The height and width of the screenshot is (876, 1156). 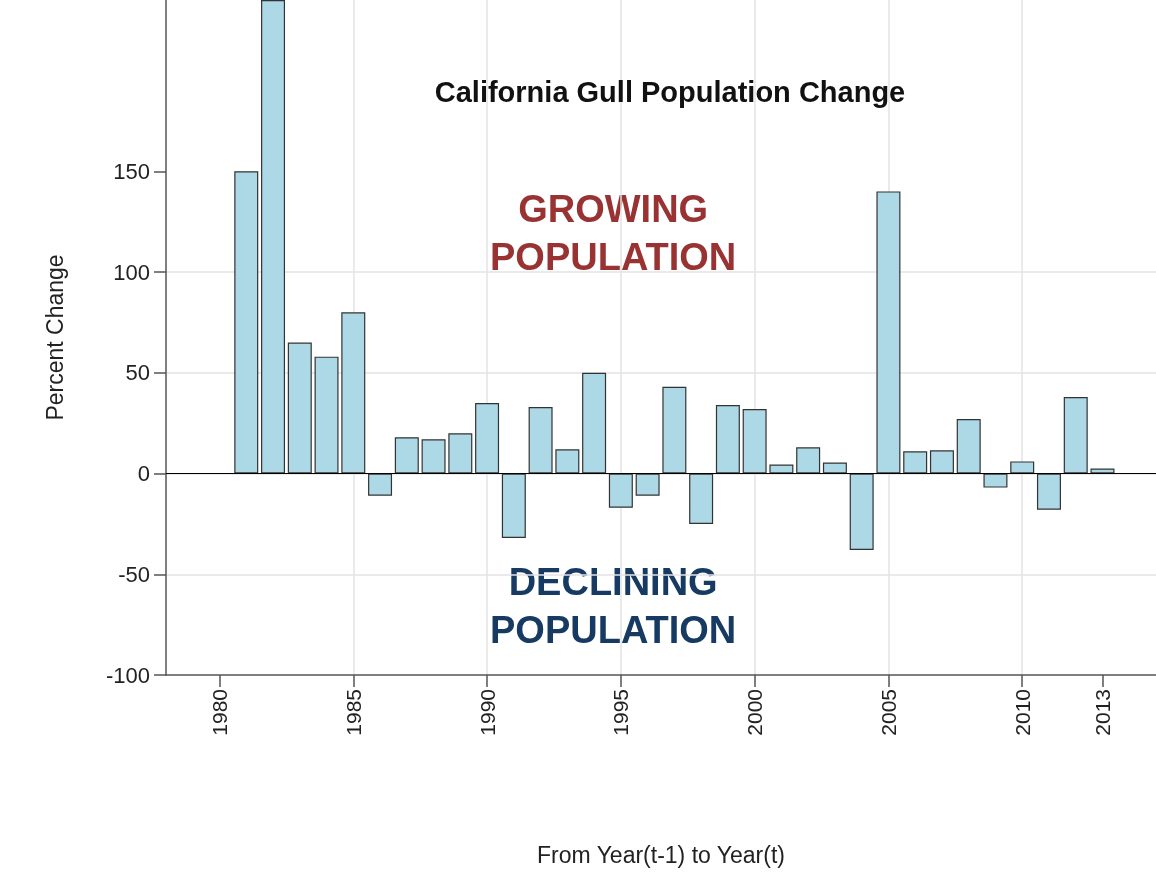 I want to click on y-tick-label: 50, so click(x=137, y=373).